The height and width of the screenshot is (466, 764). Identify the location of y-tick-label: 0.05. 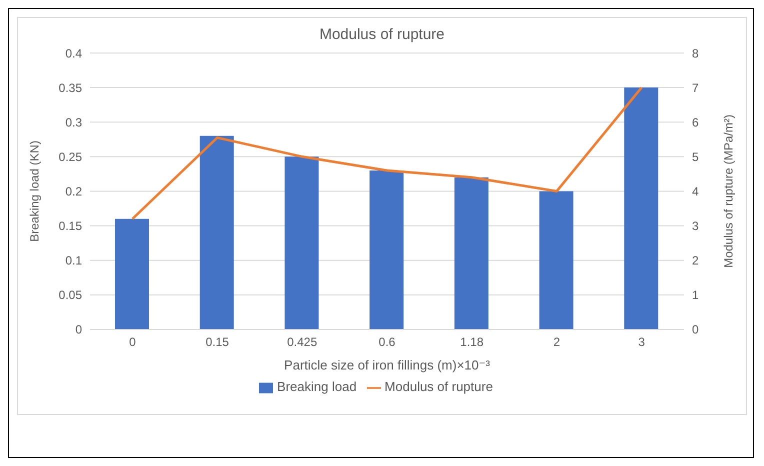
(70, 295).